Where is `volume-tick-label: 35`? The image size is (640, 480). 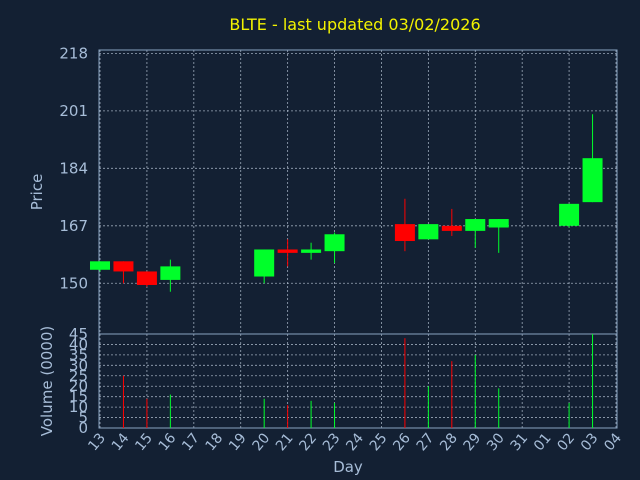
volume-tick-label: 35 is located at coordinates (78, 355).